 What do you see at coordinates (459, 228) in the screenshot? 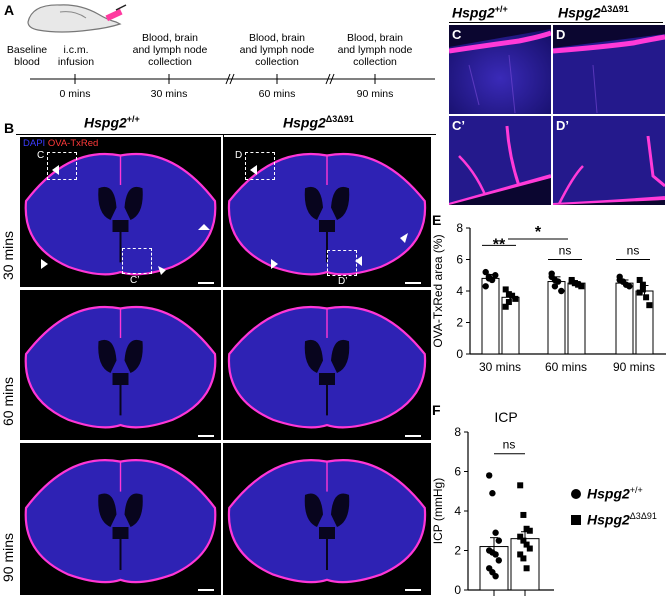
I see `y-tick-label: 8` at bounding box center [459, 228].